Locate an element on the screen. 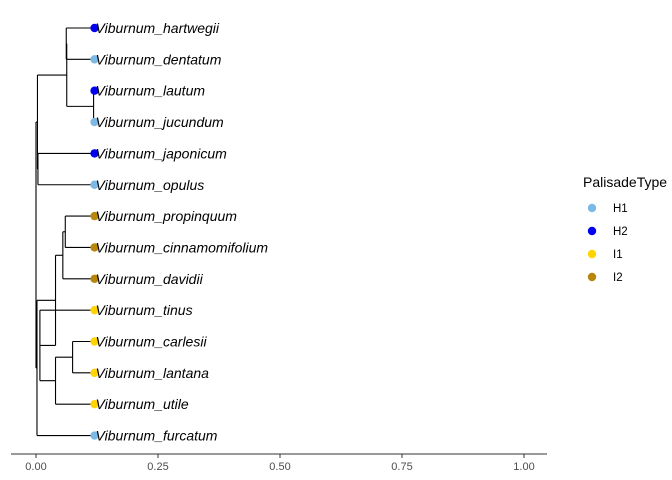  tip-label: Viburnum_carlesii is located at coordinates (152, 342).